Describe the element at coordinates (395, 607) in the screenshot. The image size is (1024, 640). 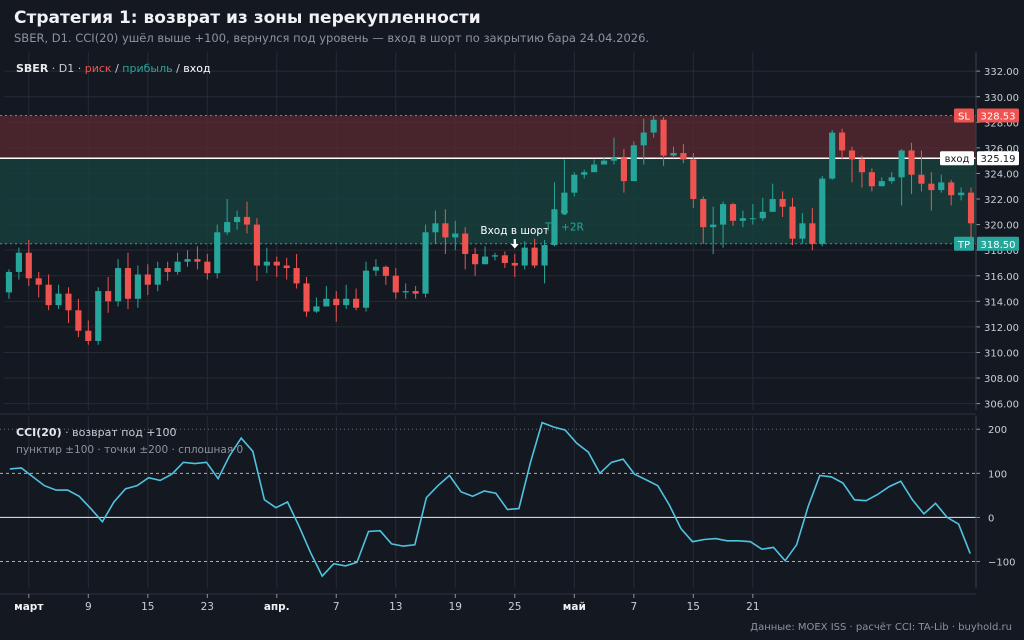
I see `x-tick-label: 13` at that location.